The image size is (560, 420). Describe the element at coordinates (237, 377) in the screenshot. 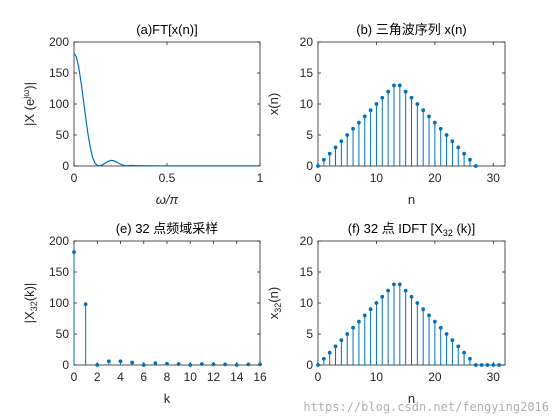

I see `x-tick-label: 14` at that location.